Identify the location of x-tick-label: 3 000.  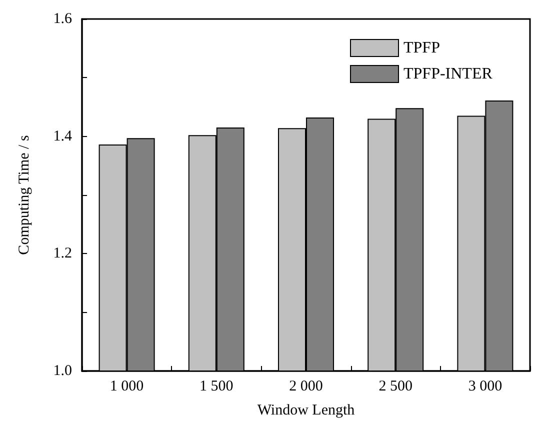
(485, 386).